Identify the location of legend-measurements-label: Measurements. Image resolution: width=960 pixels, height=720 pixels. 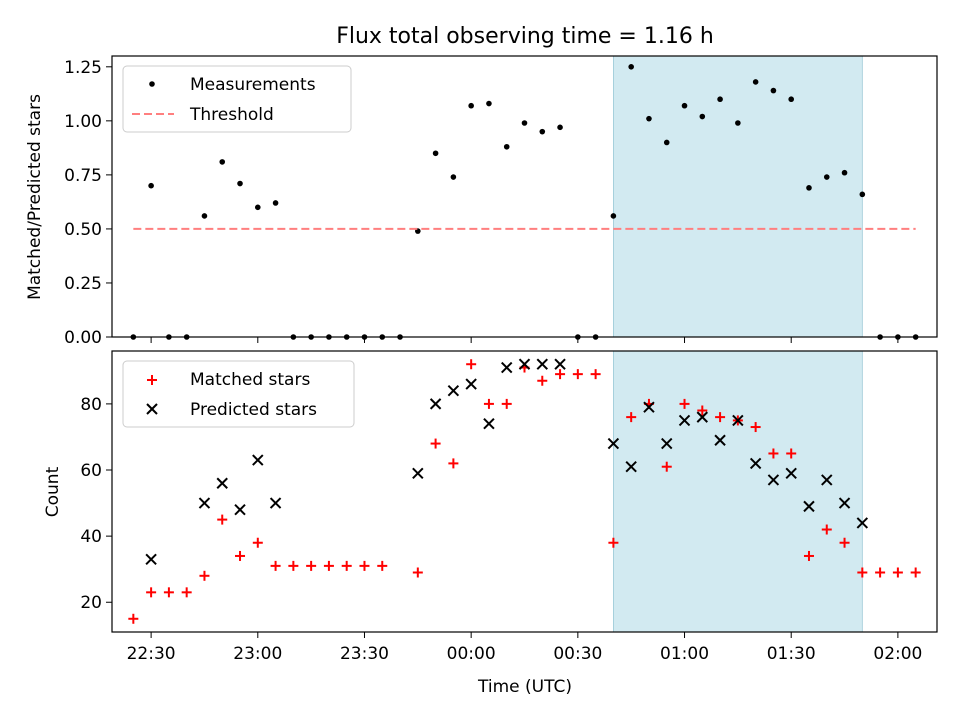
(253, 85).